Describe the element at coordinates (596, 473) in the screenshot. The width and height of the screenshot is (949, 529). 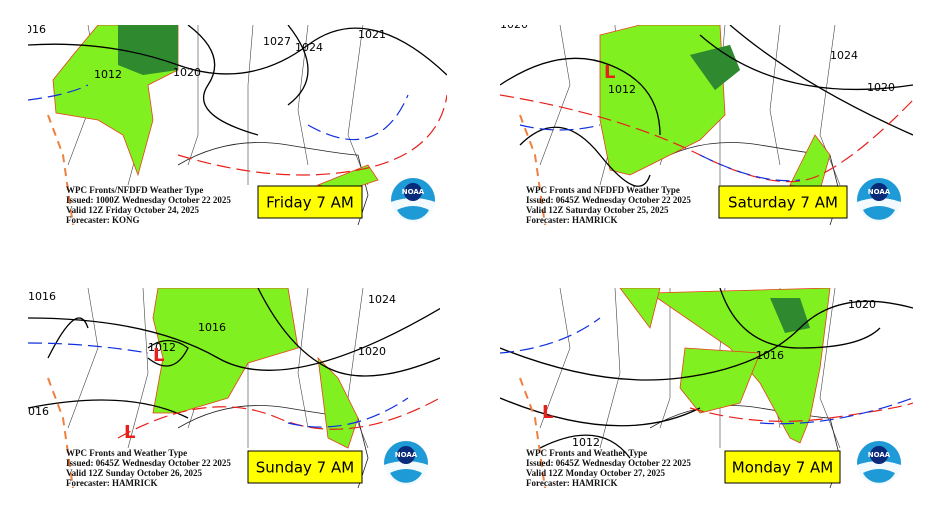
I see `caption-line: Valid 12Z Monday October 27, 2025` at that location.